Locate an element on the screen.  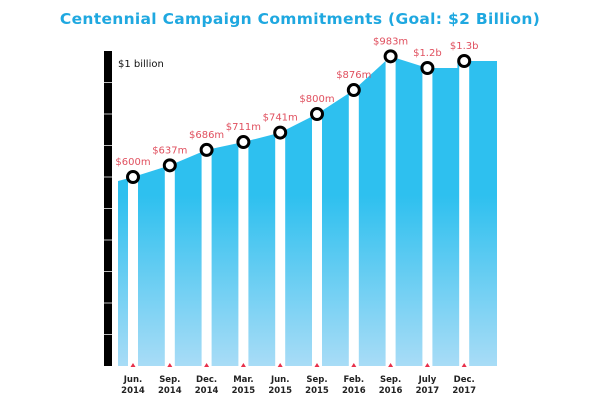
y-axis is located at coordinates (108, 208).